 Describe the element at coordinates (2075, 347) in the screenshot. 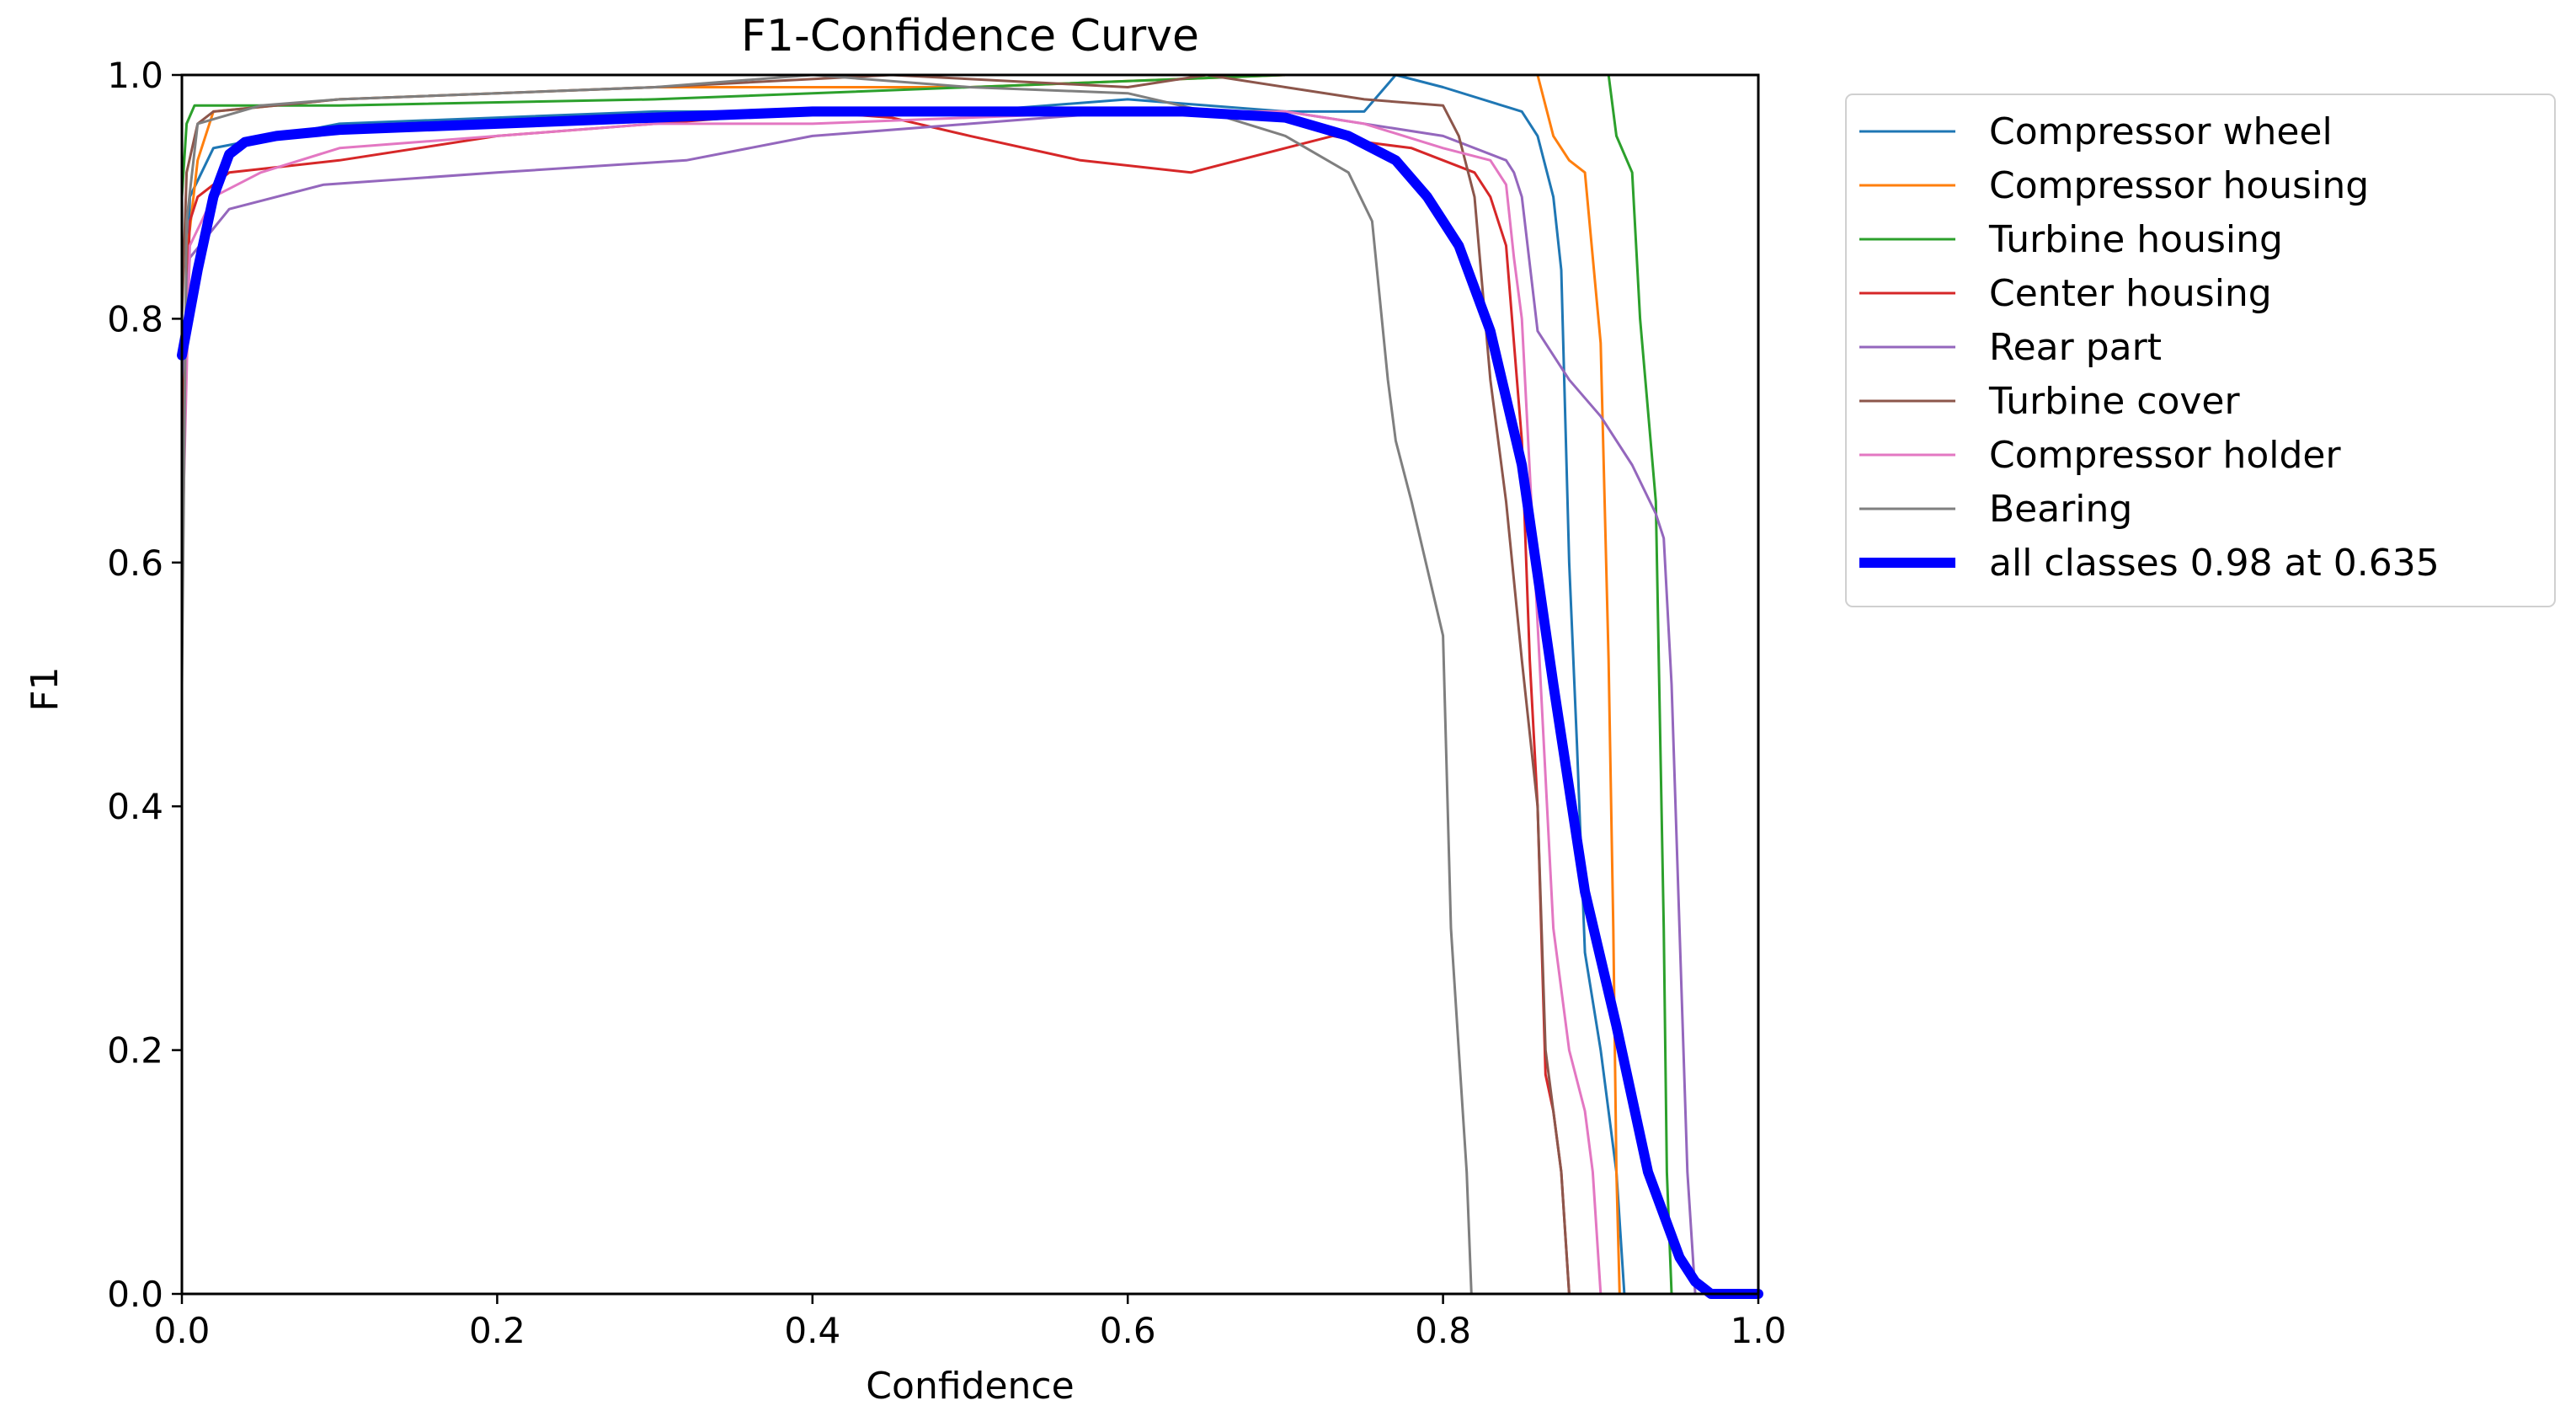

I see `legend-label-rear-part: Rear part` at that location.